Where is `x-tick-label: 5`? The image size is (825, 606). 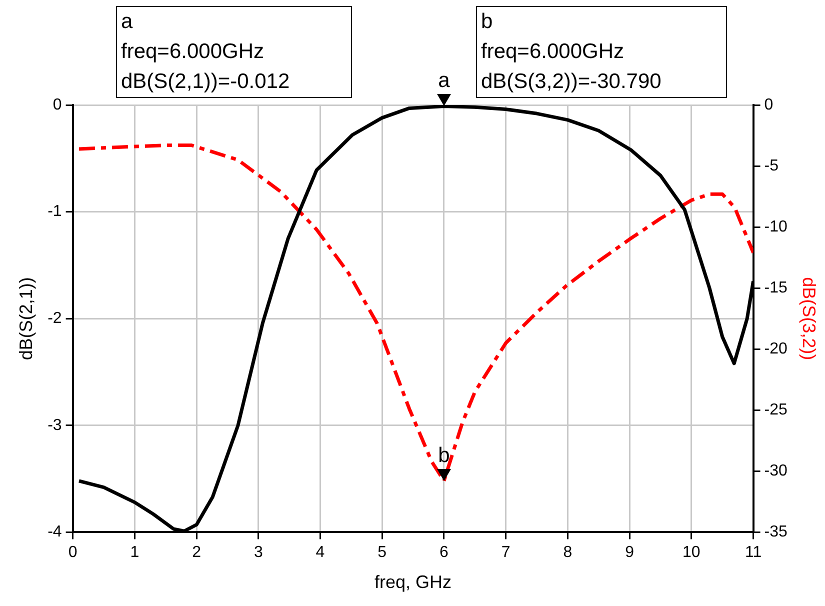 x-tick-label: 5 is located at coordinates (382, 553).